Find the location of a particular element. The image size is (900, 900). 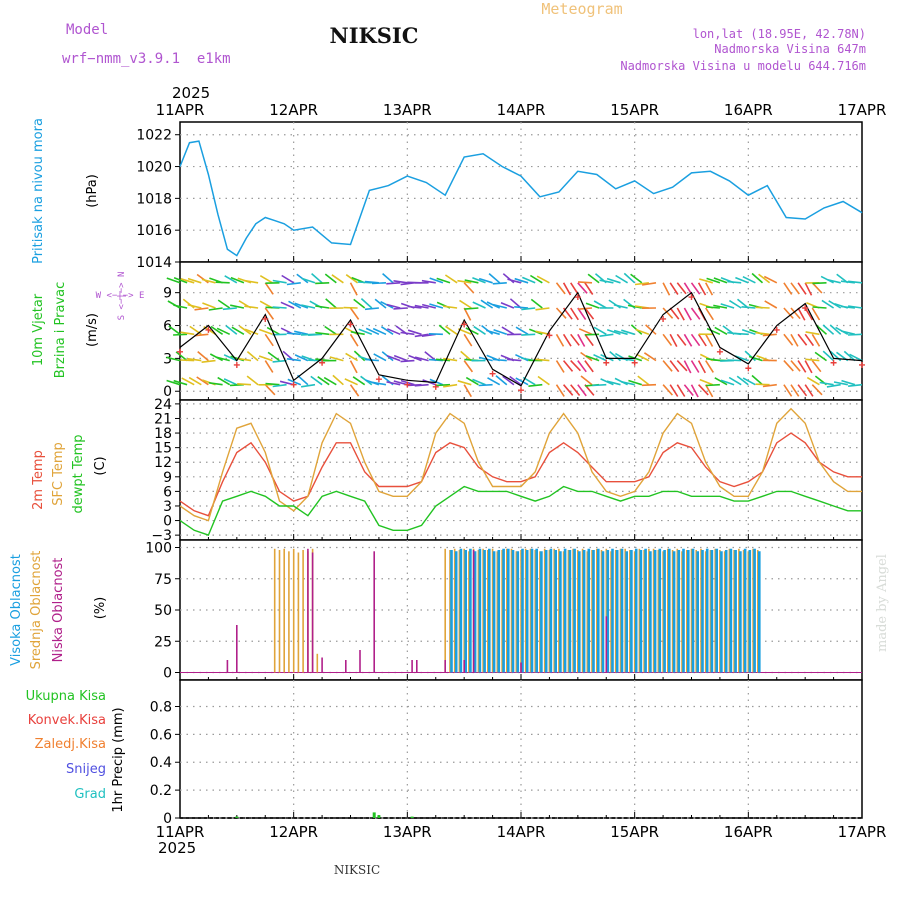

x-date-label-bottom: 14APR is located at coordinates (521, 832).